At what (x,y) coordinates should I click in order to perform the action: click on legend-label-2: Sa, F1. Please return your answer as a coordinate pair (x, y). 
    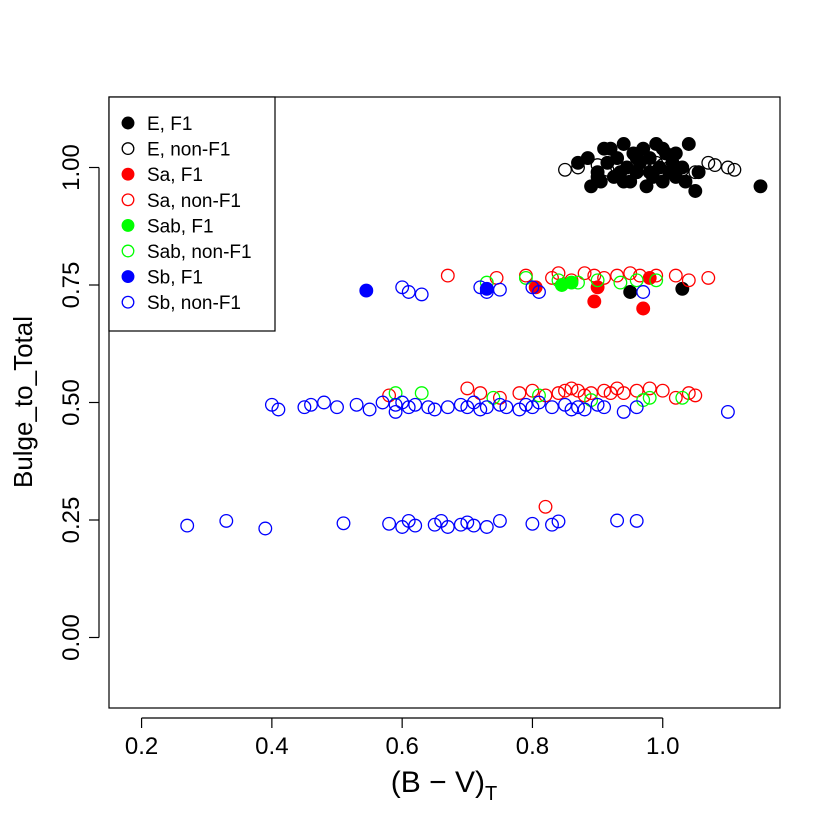
    Looking at the image, I should click on (175, 175).